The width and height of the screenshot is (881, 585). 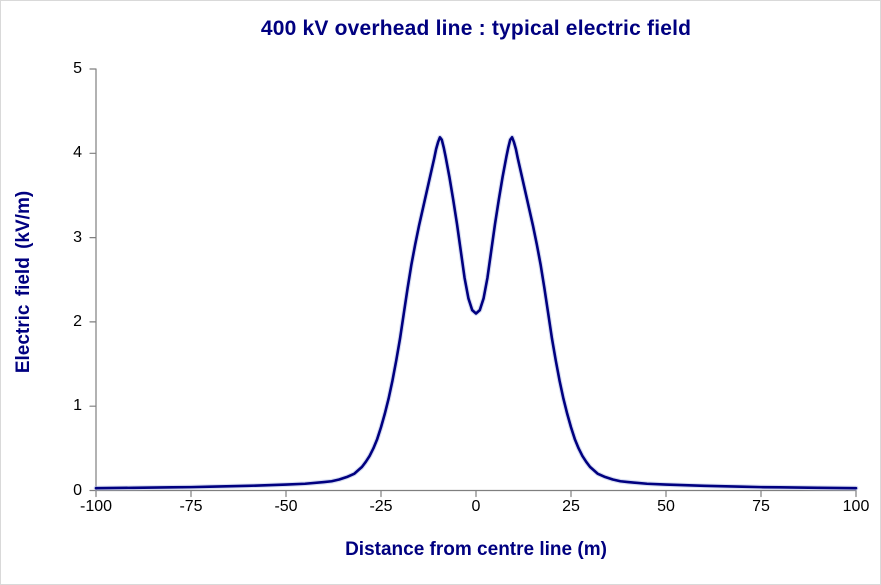 I want to click on y-tick-label: 5, so click(x=77, y=68).